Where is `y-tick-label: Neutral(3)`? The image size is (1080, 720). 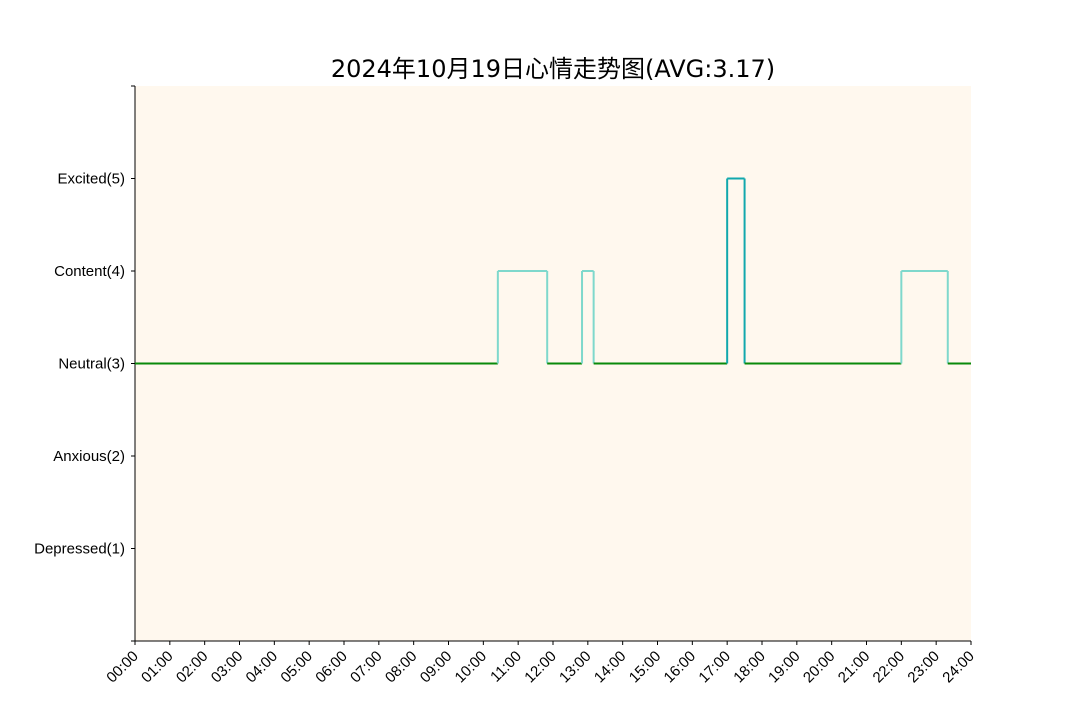 y-tick-label: Neutral(3) is located at coordinates (91, 364).